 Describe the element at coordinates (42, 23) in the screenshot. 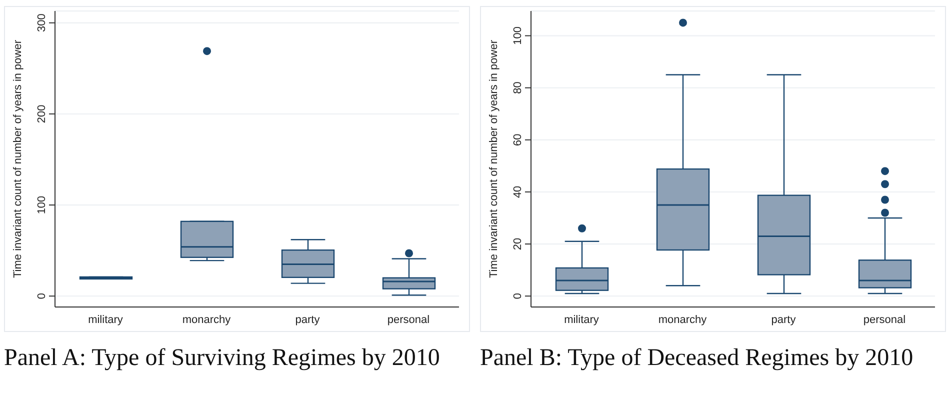

I see `y-tick-label: 300` at that location.